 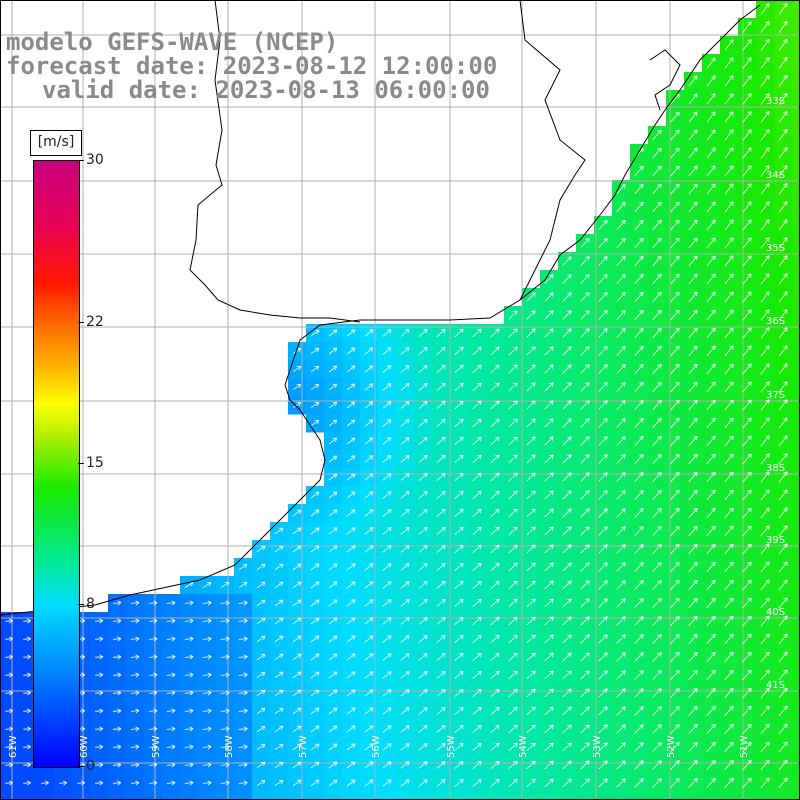 I want to click on latitude-labels: 33S 34S 35S 36S 37S 38S 39S 40S 41S, so click(x=775, y=393).